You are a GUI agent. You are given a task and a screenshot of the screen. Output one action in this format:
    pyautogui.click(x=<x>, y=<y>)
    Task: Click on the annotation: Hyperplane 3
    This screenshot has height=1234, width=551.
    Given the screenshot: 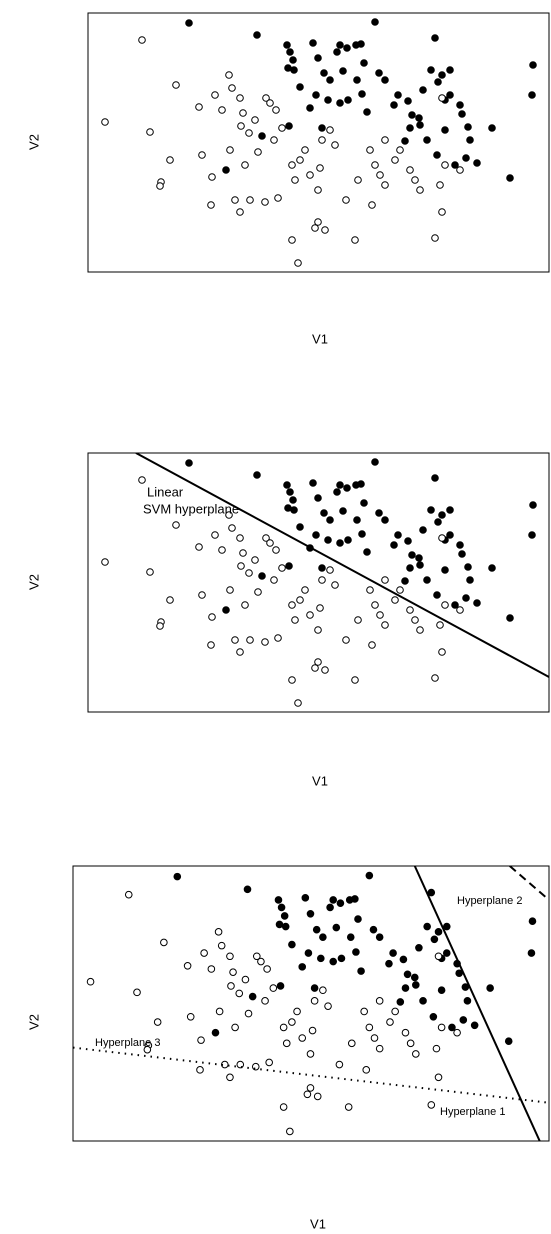 What is the action you would take?
    pyautogui.click(x=127, y=1043)
    